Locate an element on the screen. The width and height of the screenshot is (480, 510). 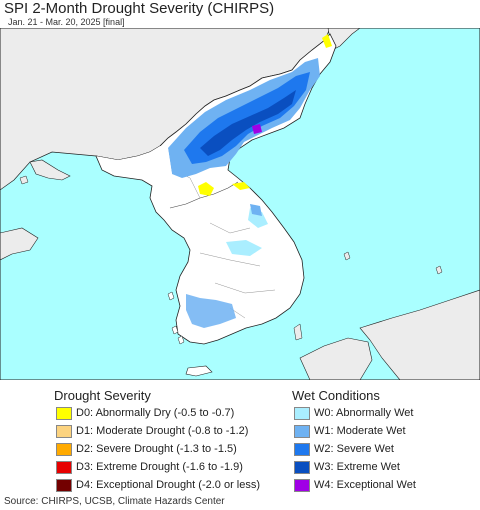
legend-label-w1: W1: Moderate Wet is located at coordinates (360, 431).